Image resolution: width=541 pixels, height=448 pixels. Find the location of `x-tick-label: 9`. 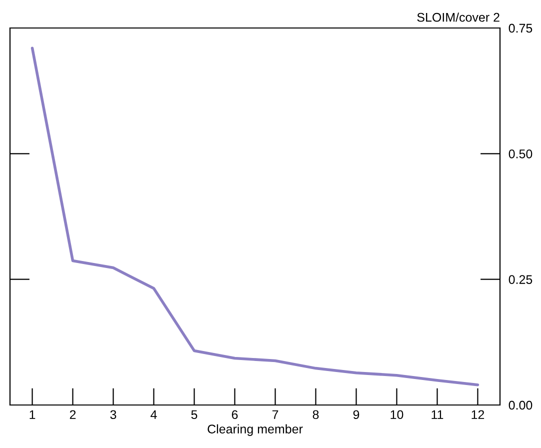

x-tick-label: 9 is located at coordinates (356, 415).